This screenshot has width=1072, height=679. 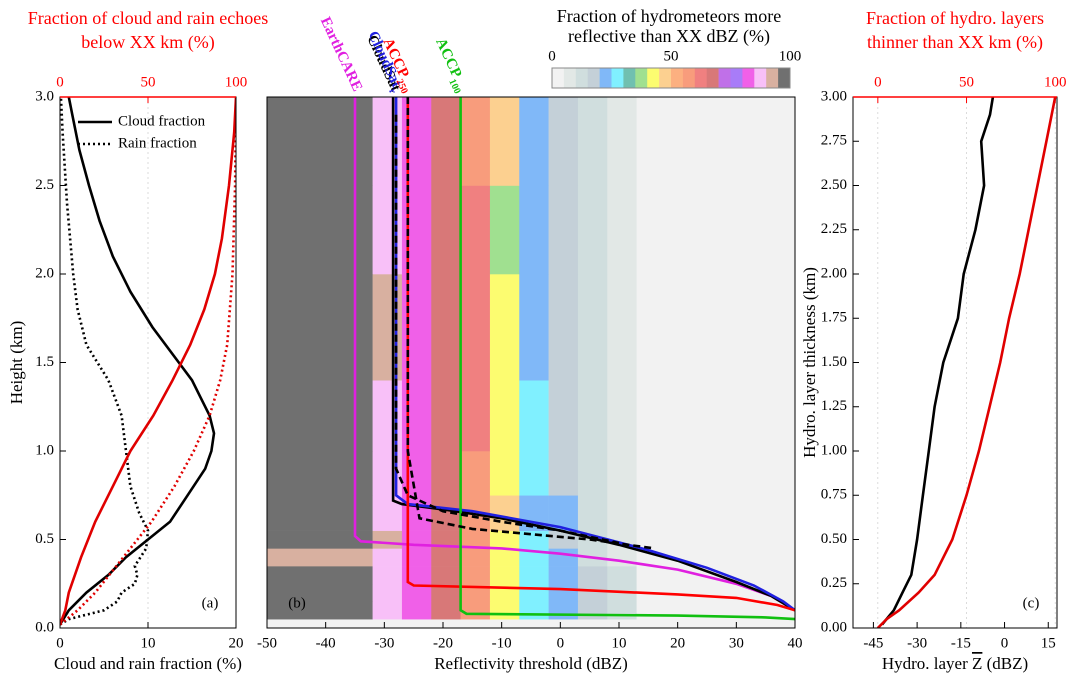 What do you see at coordinates (790, 56) in the screenshot?
I see `colorbar-tick-label: 100` at bounding box center [790, 56].